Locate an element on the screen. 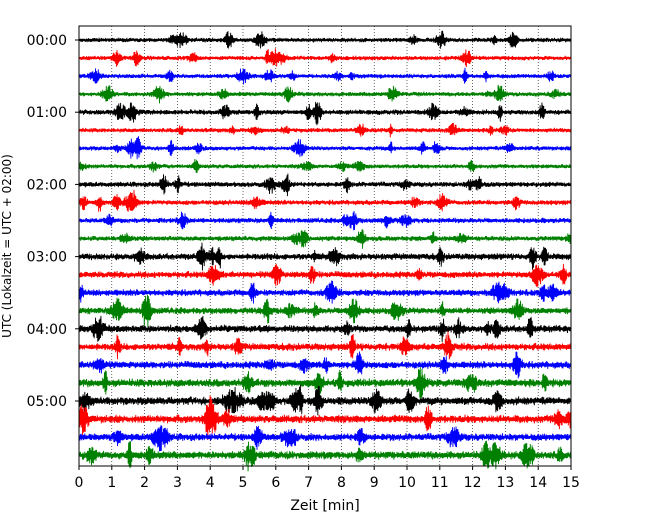 The height and width of the screenshot is (520, 650). y-tick-label: 00:00 is located at coordinates (47, 41).